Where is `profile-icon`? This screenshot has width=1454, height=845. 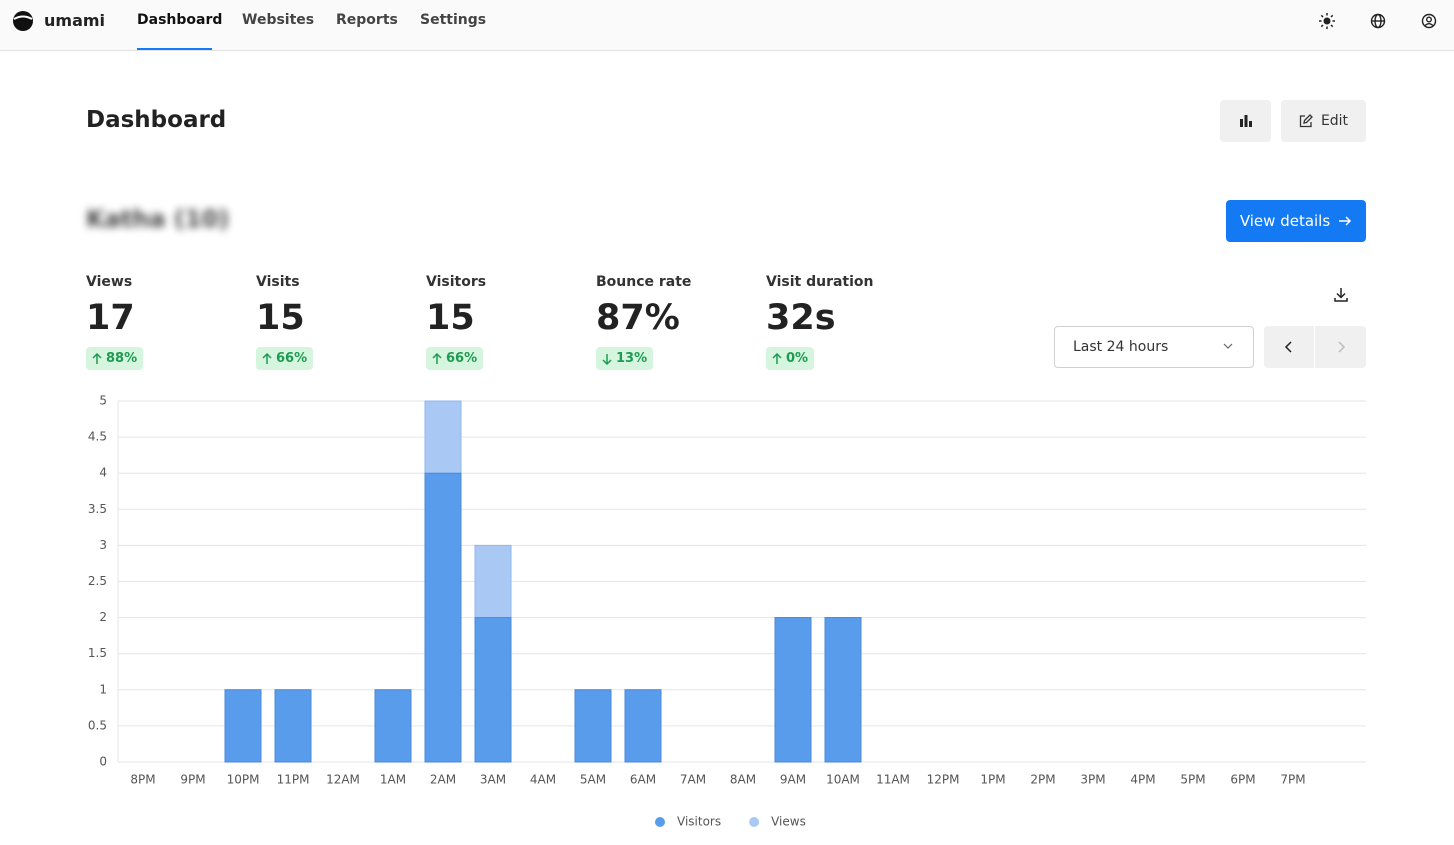 profile-icon is located at coordinates (1429, 21).